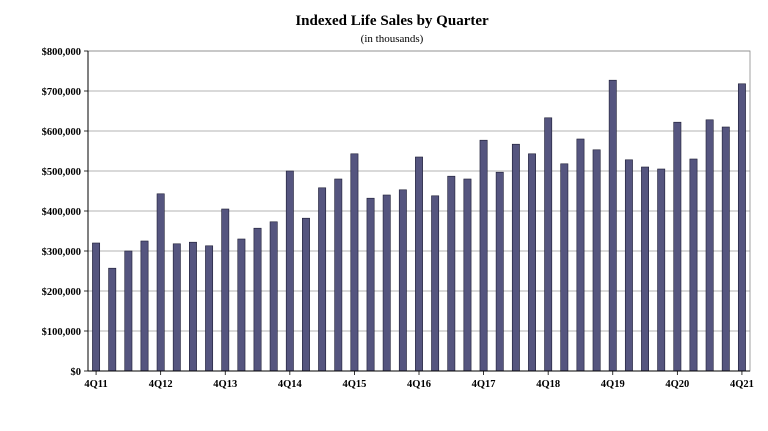 The width and height of the screenshot is (768, 431). What do you see at coordinates (273, 296) in the screenshot?
I see `bar-3Q14` at bounding box center [273, 296].